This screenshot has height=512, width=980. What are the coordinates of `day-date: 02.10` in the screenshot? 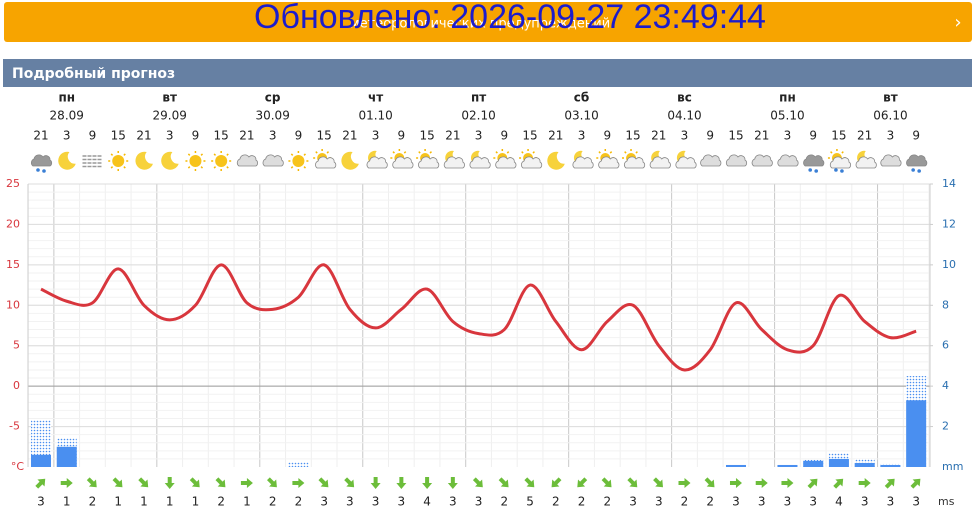 It's located at (478, 116).